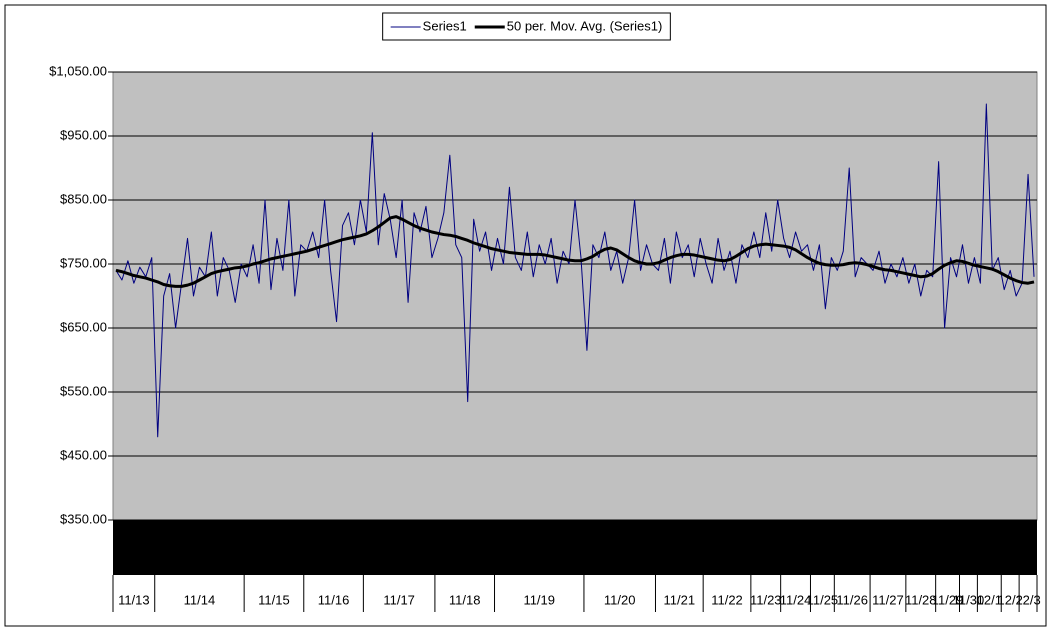 The image size is (1053, 633). What do you see at coordinates (83, 390) in the screenshot?
I see `y-tick-label: $550.00` at bounding box center [83, 390].